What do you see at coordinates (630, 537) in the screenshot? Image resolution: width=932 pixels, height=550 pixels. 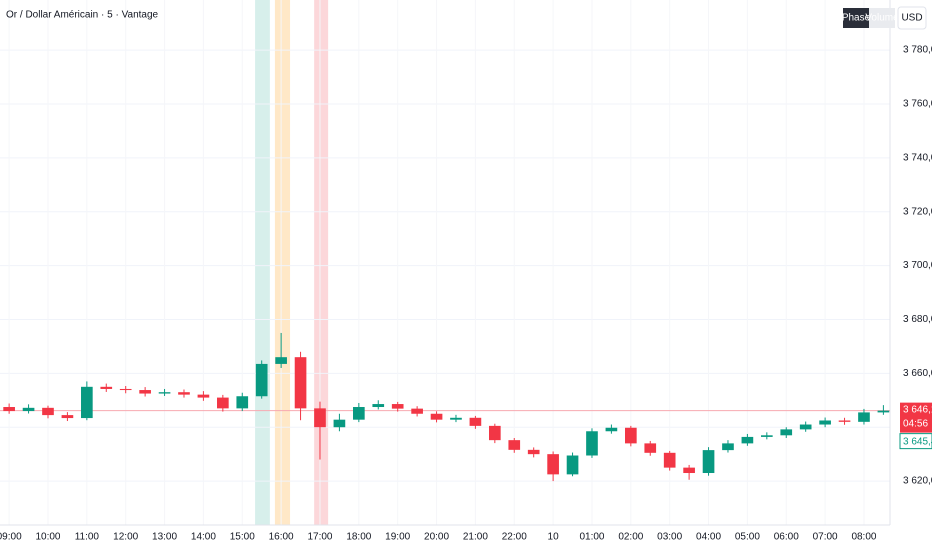 I see `x-tick-label: 02:00` at bounding box center [630, 537].